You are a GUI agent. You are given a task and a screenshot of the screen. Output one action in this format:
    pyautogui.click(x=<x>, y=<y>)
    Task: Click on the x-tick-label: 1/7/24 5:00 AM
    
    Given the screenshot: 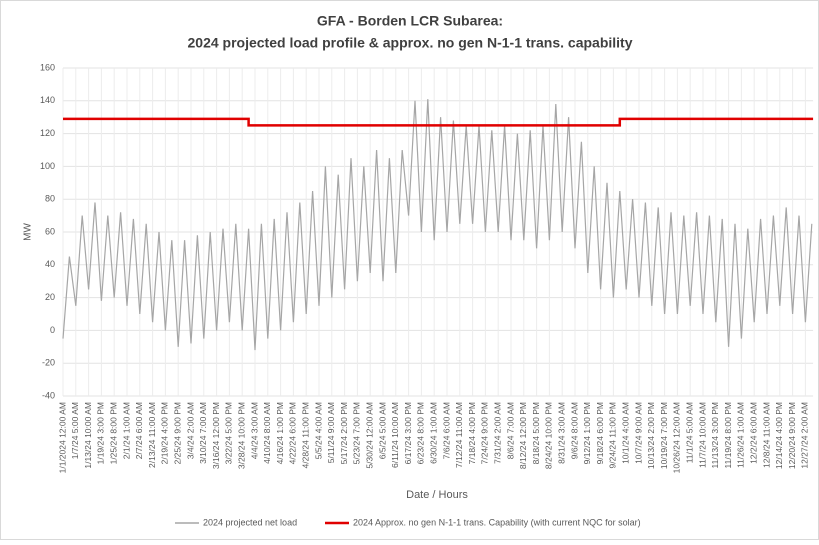 What is the action you would take?
    pyautogui.click(x=75, y=430)
    